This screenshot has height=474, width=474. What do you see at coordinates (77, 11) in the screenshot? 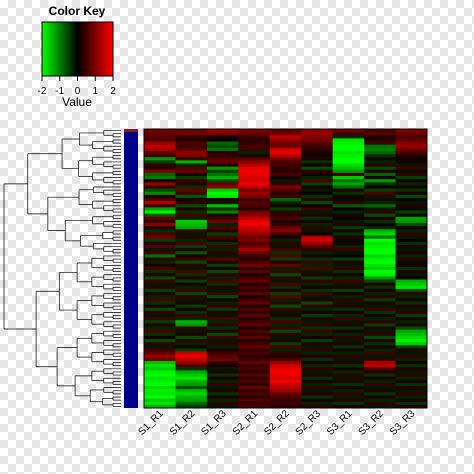
I see `color-key-title: Color Key` at bounding box center [77, 11].